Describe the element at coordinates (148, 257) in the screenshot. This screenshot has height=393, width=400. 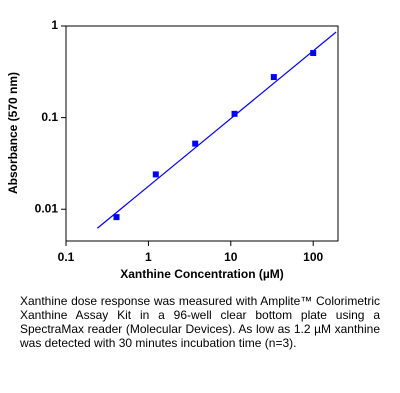
I see `x-tick-label: 1` at that location.